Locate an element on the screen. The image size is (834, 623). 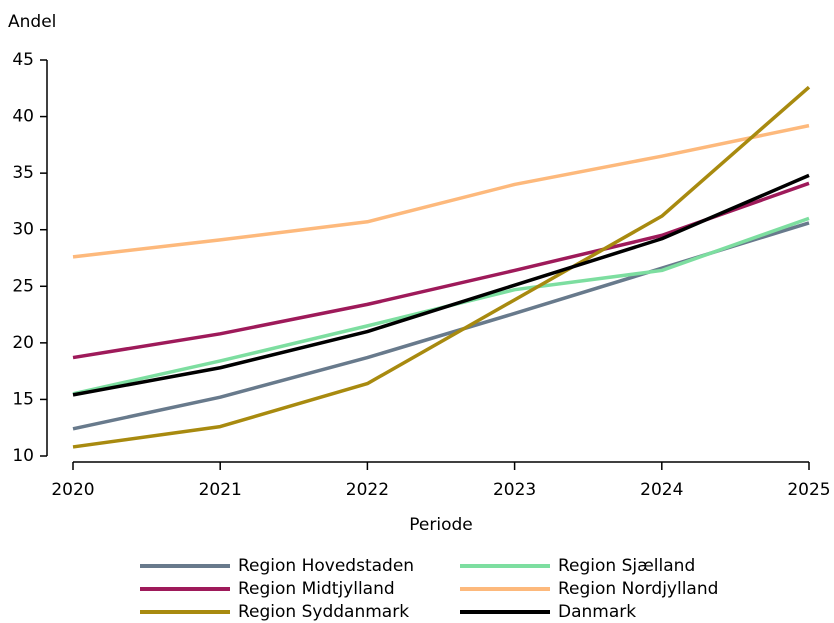
y-axis-label: Andel is located at coordinates (32, 22).